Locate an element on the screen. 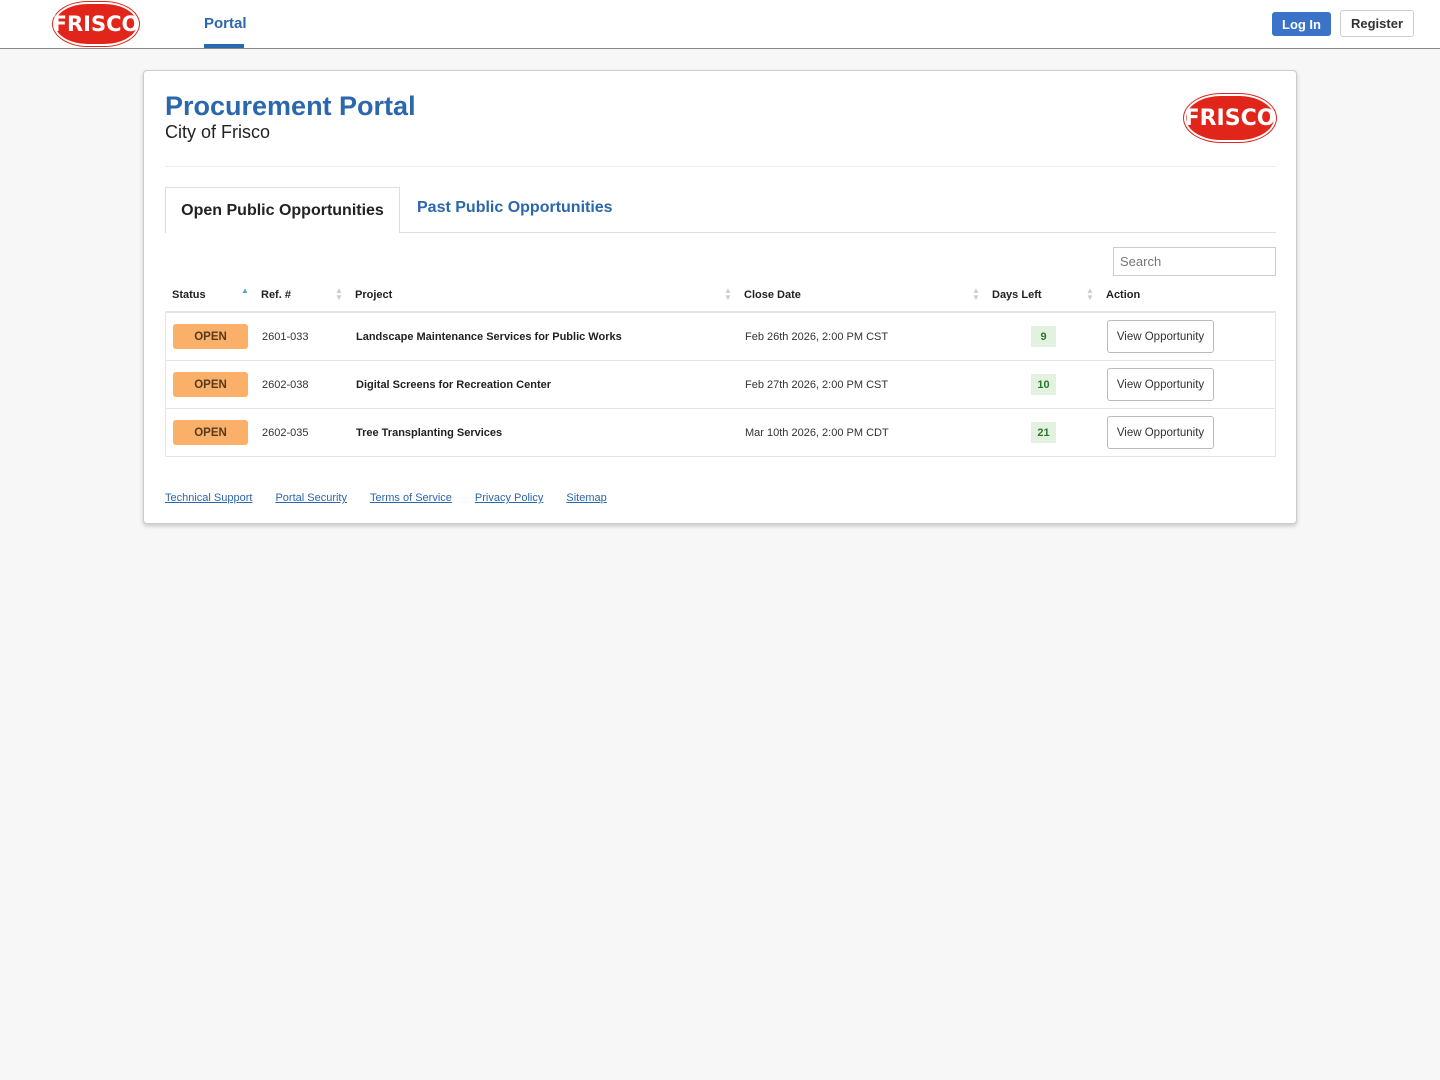 The width and height of the screenshot is (1440, 1080). login-button: Log In is located at coordinates (1301, 24).